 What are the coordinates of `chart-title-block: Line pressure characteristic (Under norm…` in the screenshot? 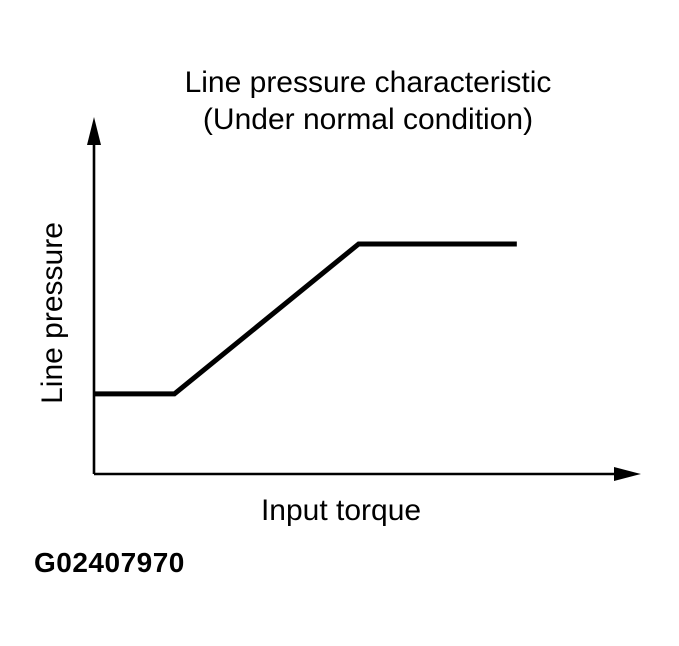 It's located at (368, 101).